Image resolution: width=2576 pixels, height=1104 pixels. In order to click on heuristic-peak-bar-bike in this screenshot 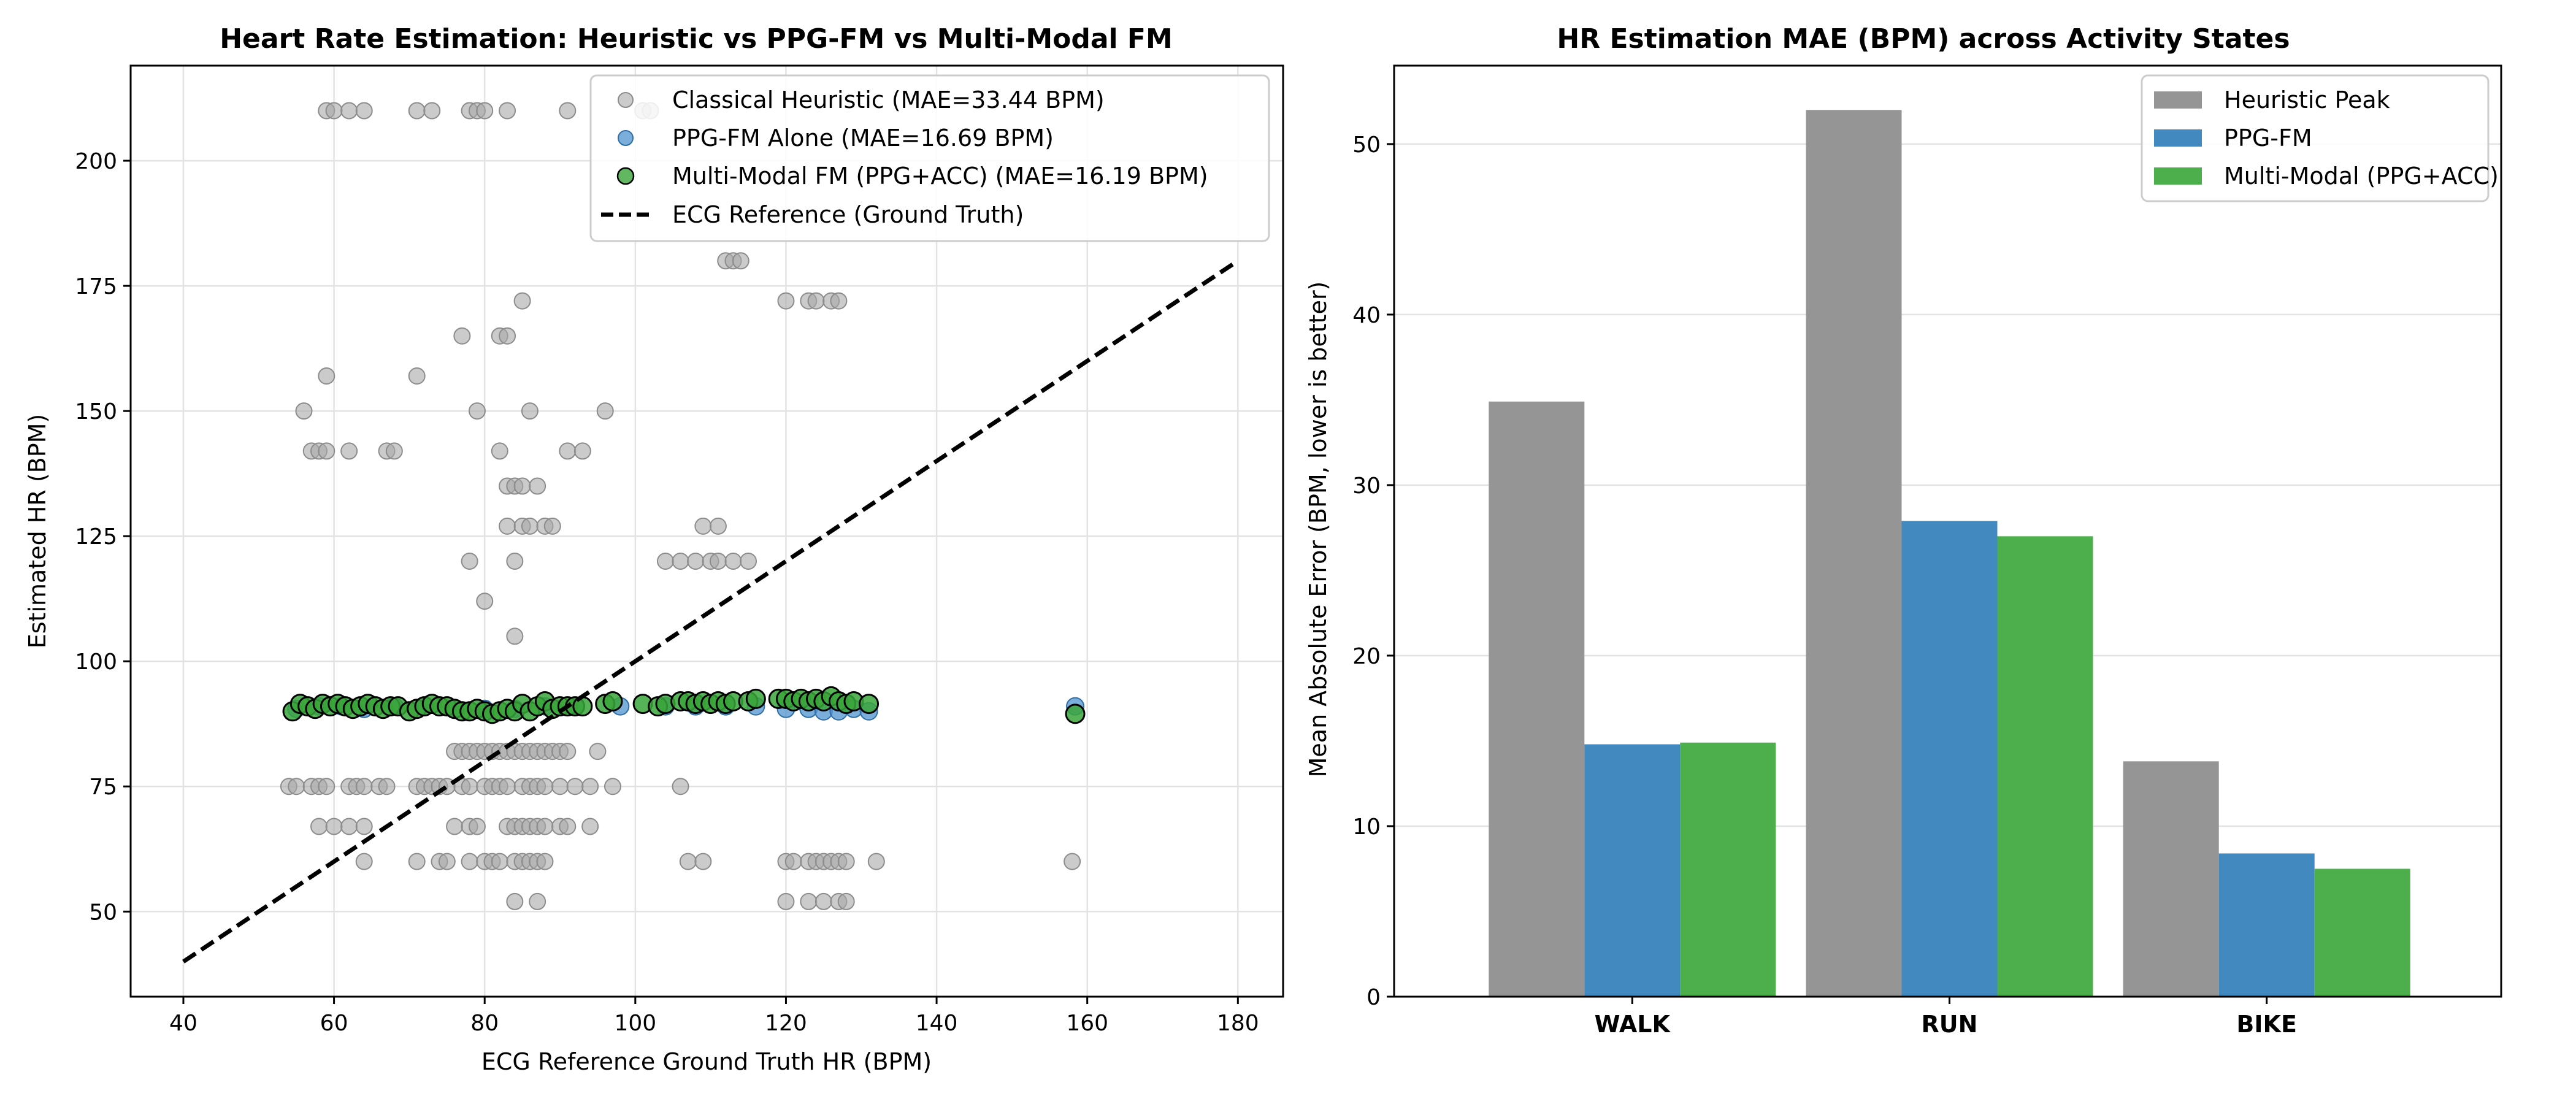, I will do `click(2171, 879)`.